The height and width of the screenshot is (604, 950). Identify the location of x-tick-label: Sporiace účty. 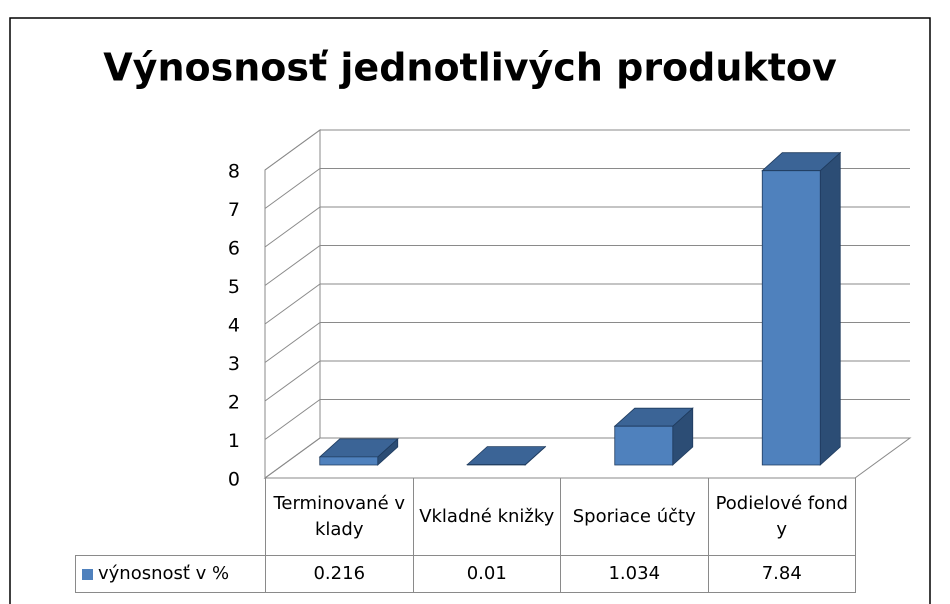
(634, 517).